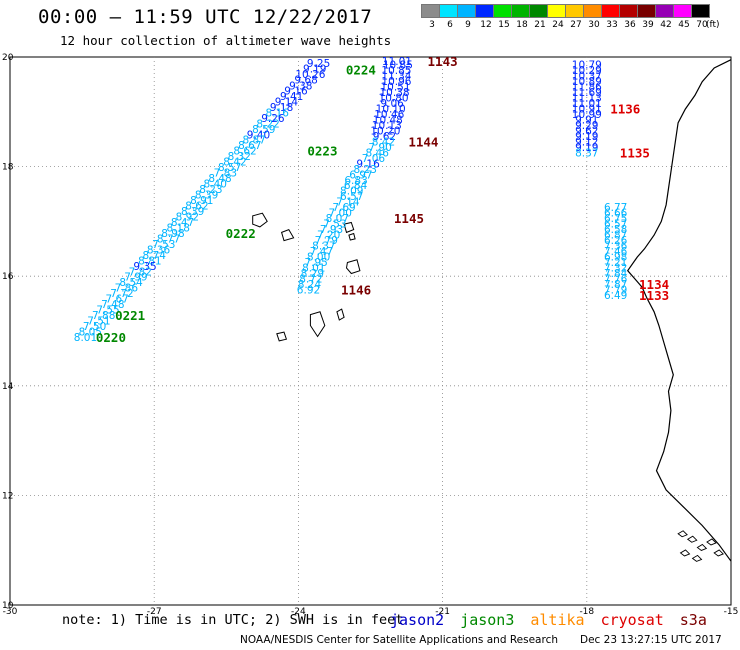  What do you see at coordinates (310, 75) in the screenshot?
I see `wave-height-value: 10.26` at bounding box center [310, 75].